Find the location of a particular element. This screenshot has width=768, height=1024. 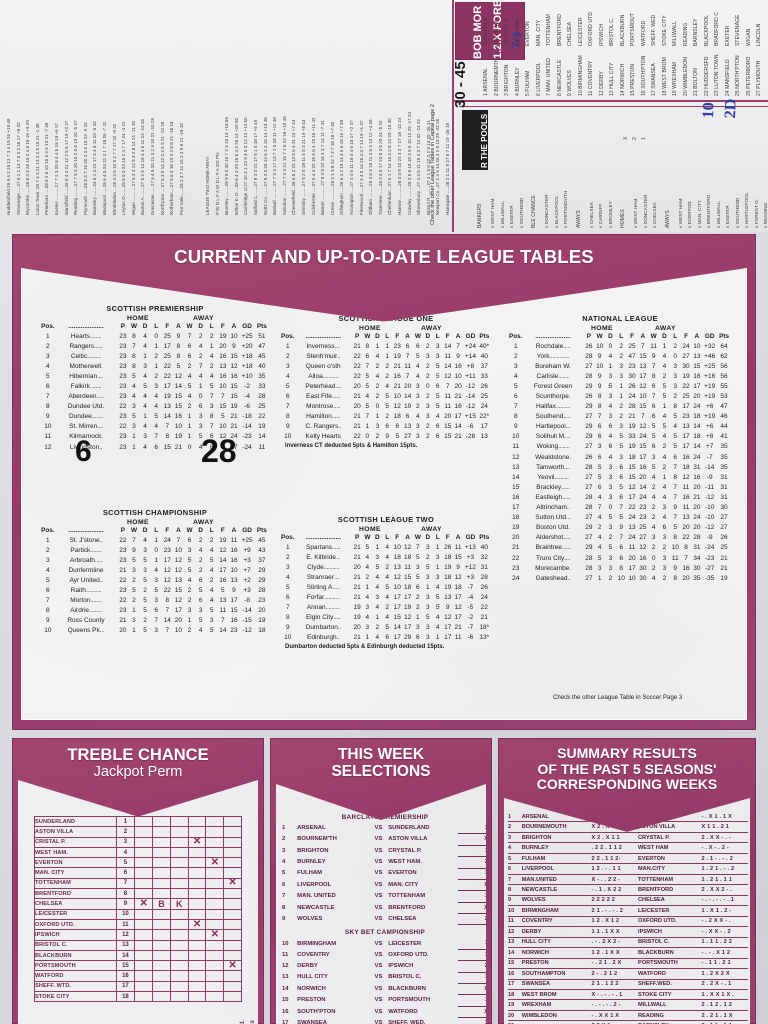

treble-chance-row: TOTTENHAM 7 ✕ is located at coordinates (138, 883).